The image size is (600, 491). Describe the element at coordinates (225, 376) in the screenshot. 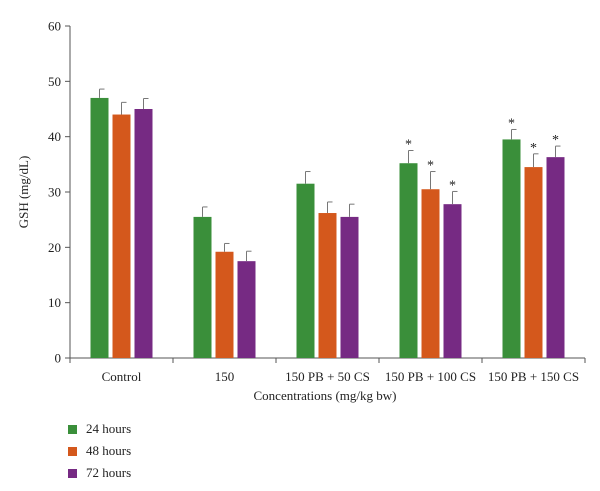

I see `x-tick-label: 150` at that location.